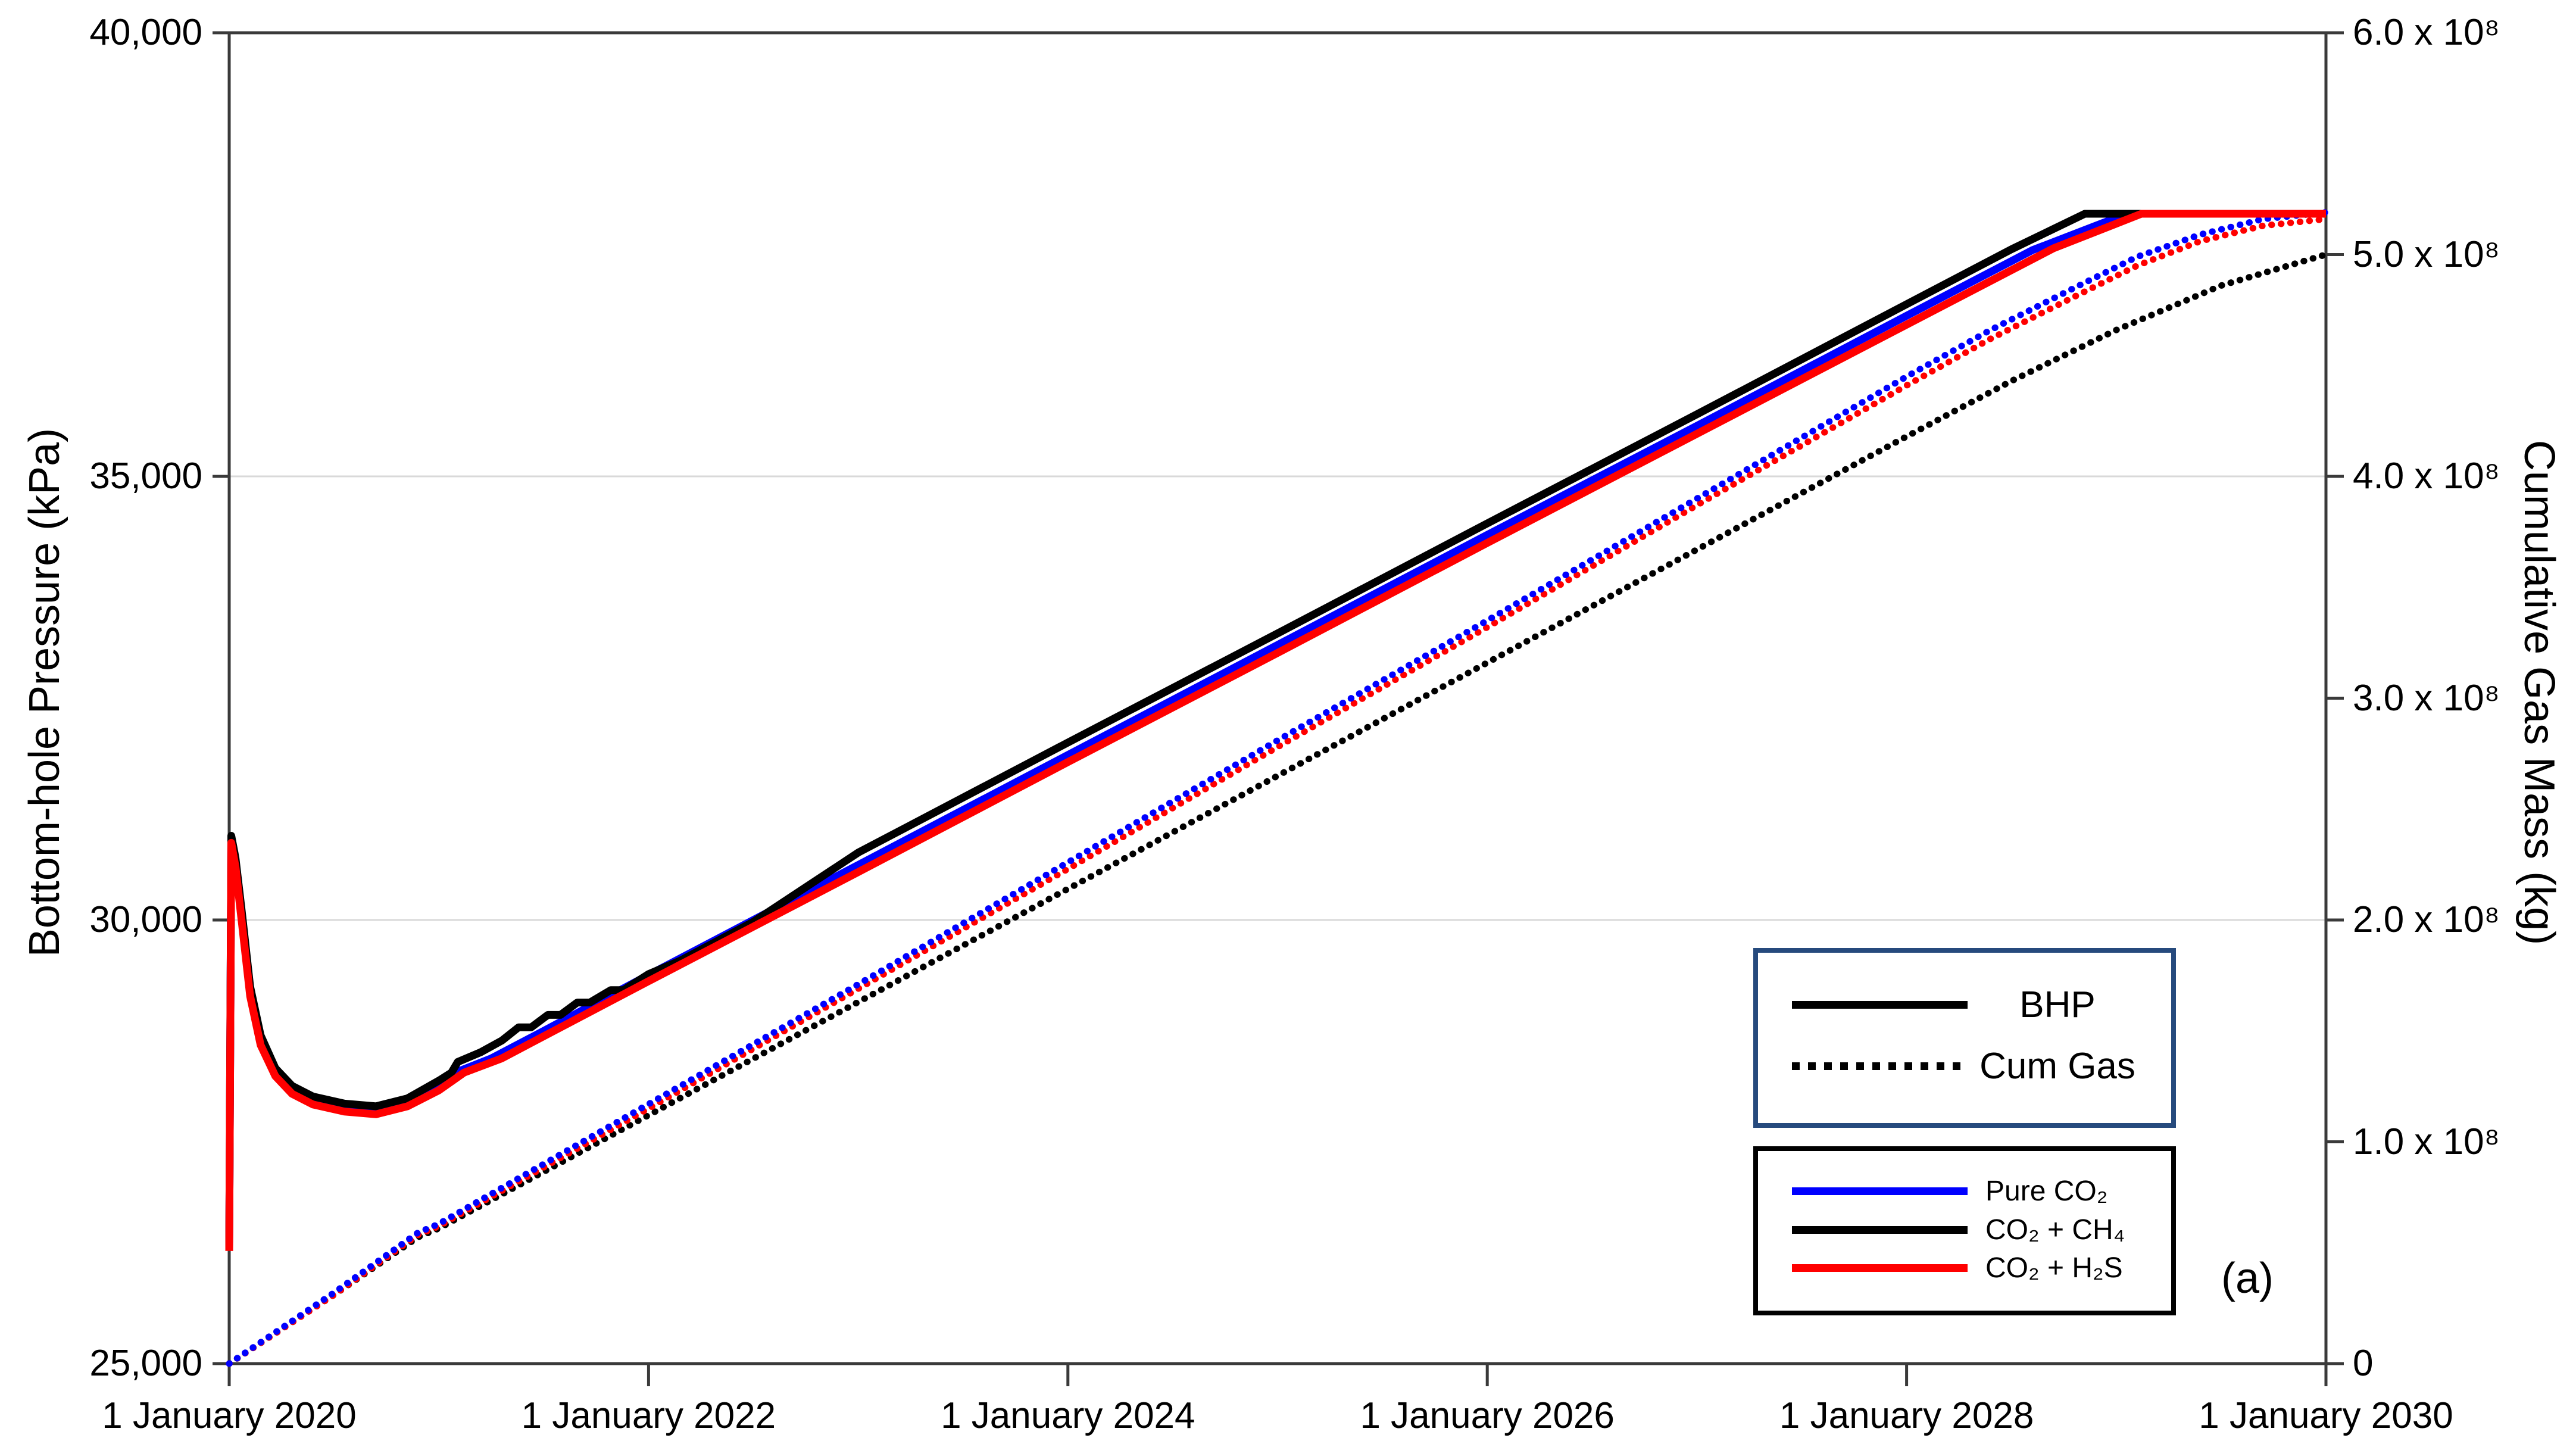  Describe the element at coordinates (2426, 32) in the screenshot. I see `y-right-tick-label: 6.0 x 10⁸` at that location.